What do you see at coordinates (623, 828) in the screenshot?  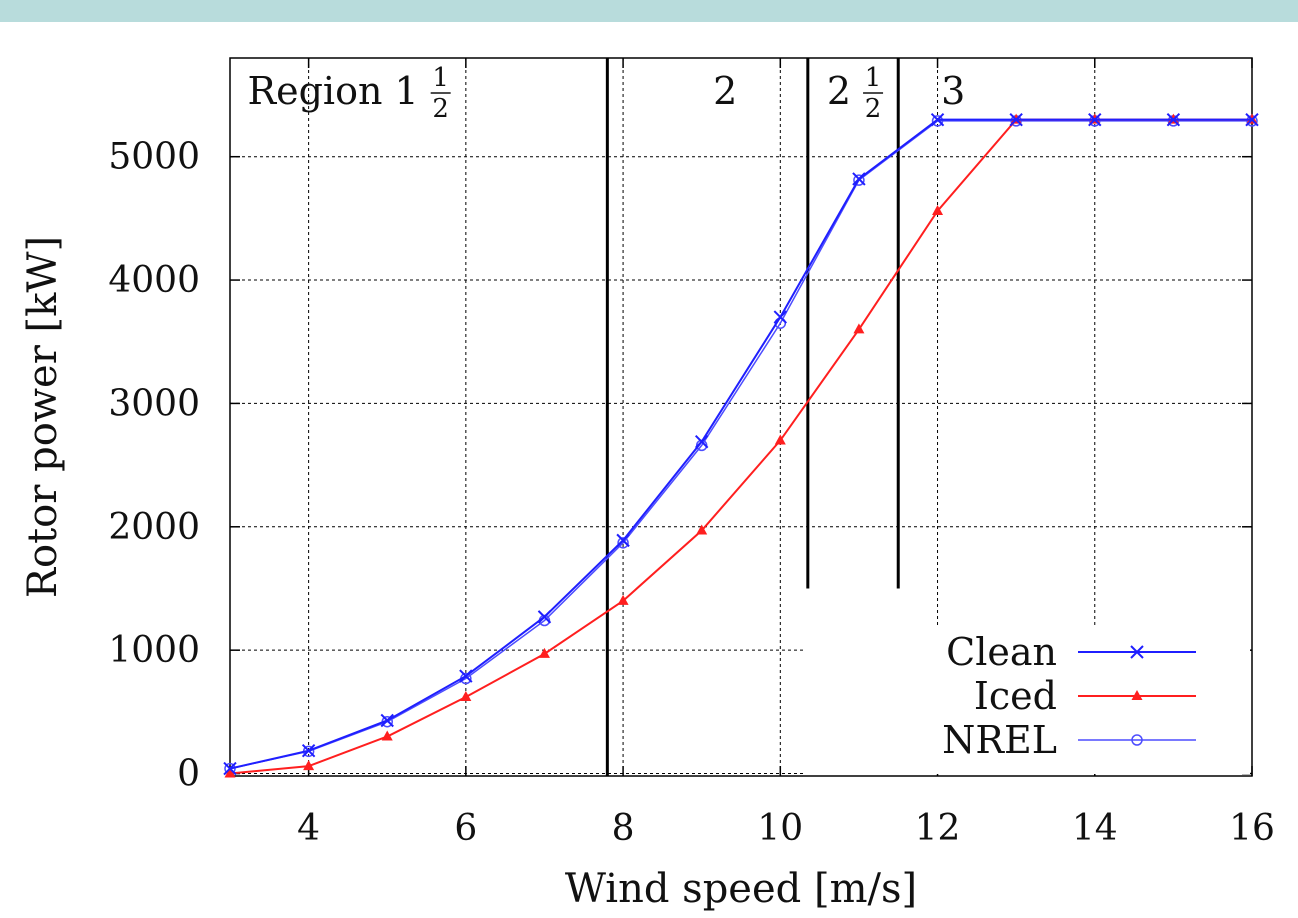 I see `x-tick-label: 8` at bounding box center [623, 828].